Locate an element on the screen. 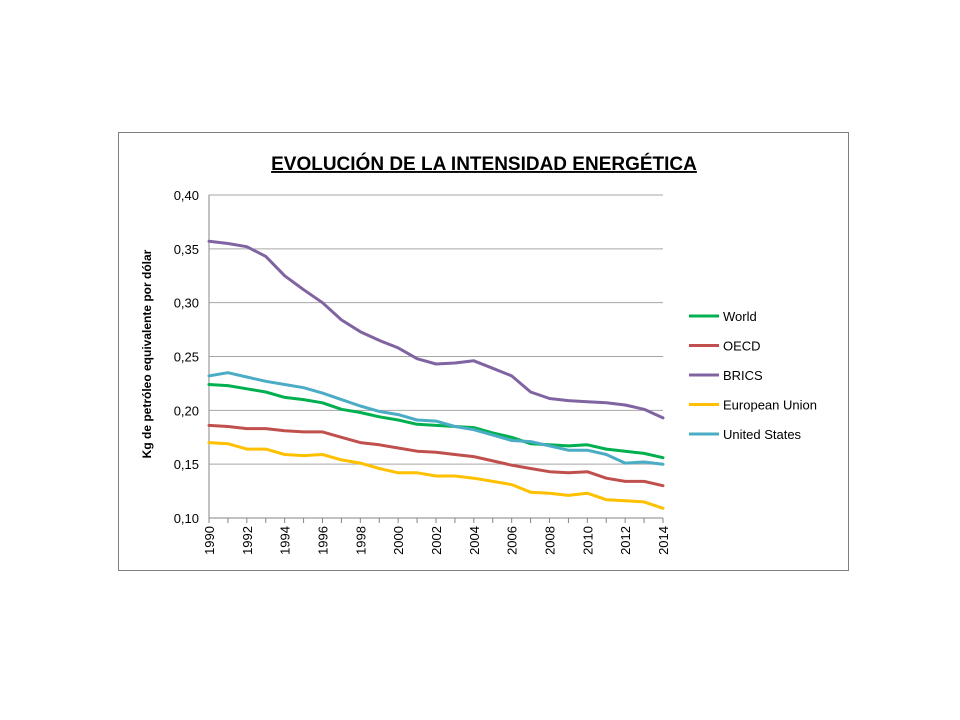  x-tick-label: 1990 is located at coordinates (209, 540).